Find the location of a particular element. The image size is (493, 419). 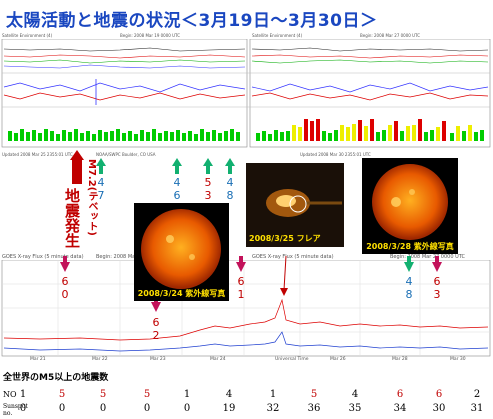

flare-graphic is located at coordinates (304, 203).